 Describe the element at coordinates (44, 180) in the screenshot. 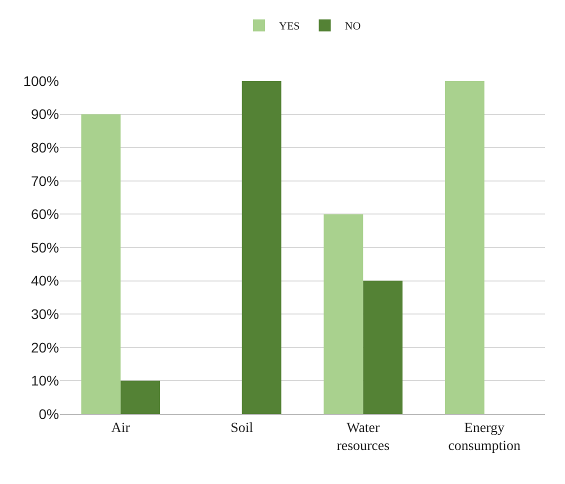

I see `y-tick-label: 70%` at that location.